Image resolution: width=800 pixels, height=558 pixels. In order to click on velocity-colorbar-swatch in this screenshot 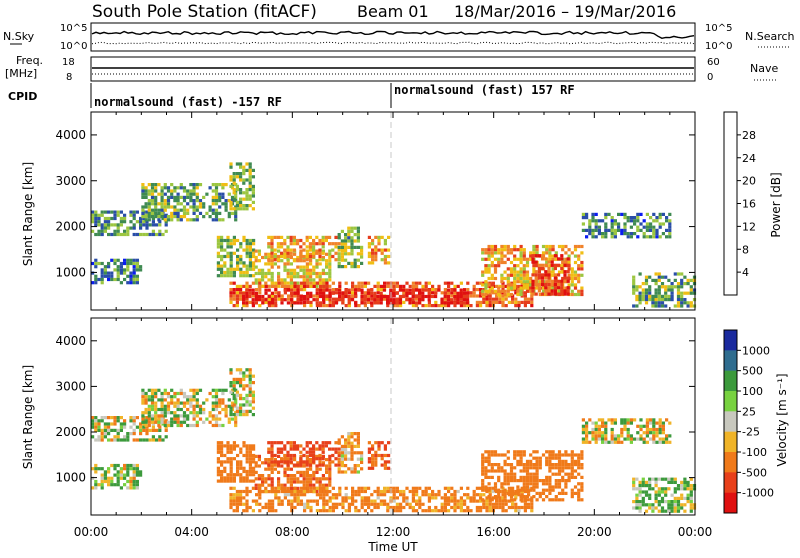, I will do `click(730, 340)`.